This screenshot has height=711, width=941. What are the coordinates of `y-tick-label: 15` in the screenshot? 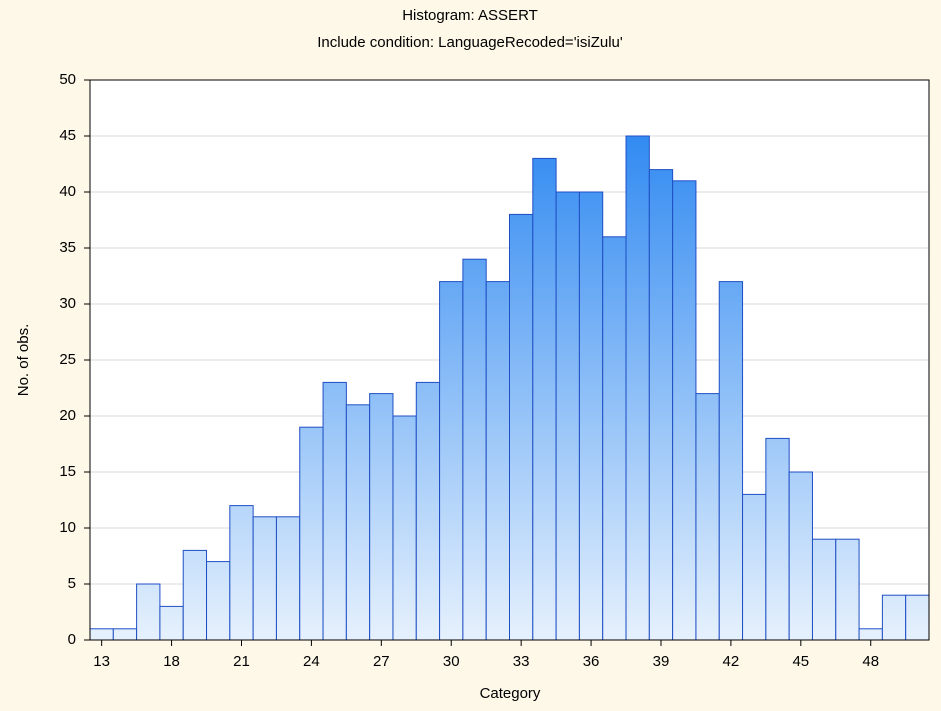 It's located at (67, 471).